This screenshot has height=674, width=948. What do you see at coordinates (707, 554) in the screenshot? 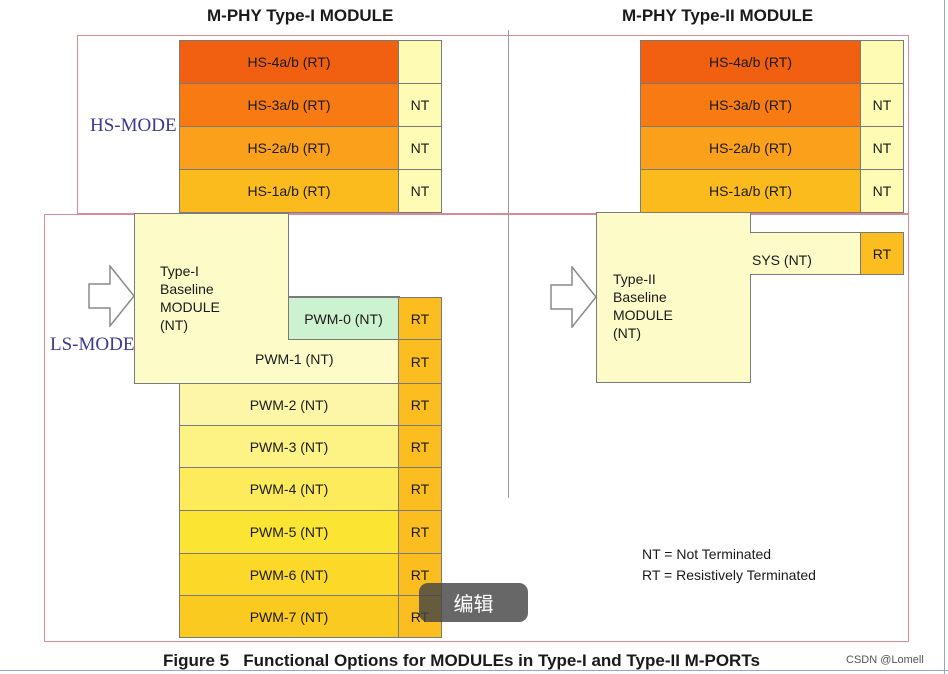
I see `legend-nt: NT = Not Terminated` at bounding box center [707, 554].